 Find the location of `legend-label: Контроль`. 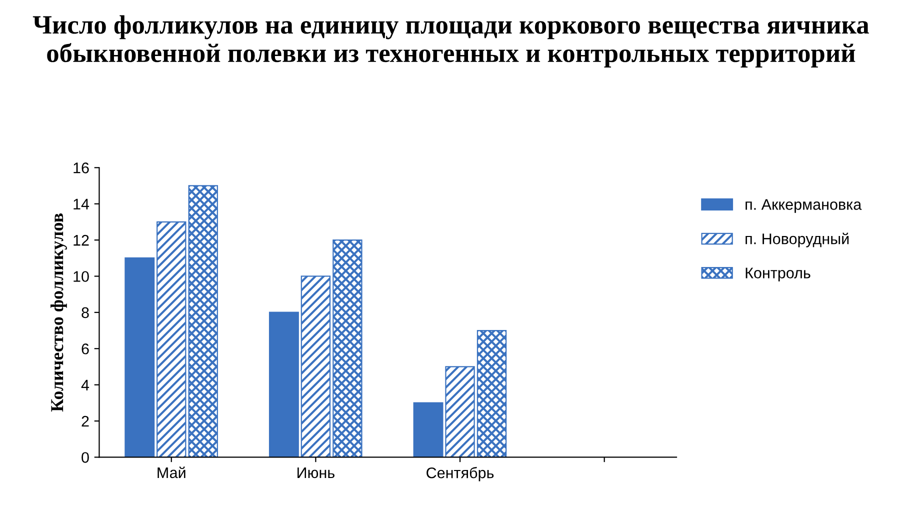

legend-label: Контроль is located at coordinates (778, 275).